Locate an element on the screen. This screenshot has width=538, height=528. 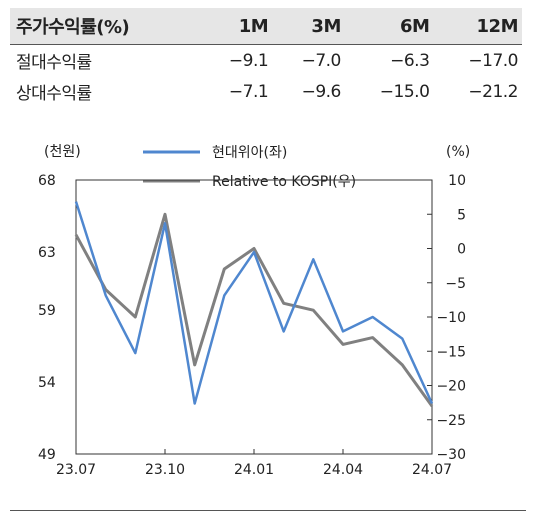
relative-return-12m: −21.2 is located at coordinates (493, 91).